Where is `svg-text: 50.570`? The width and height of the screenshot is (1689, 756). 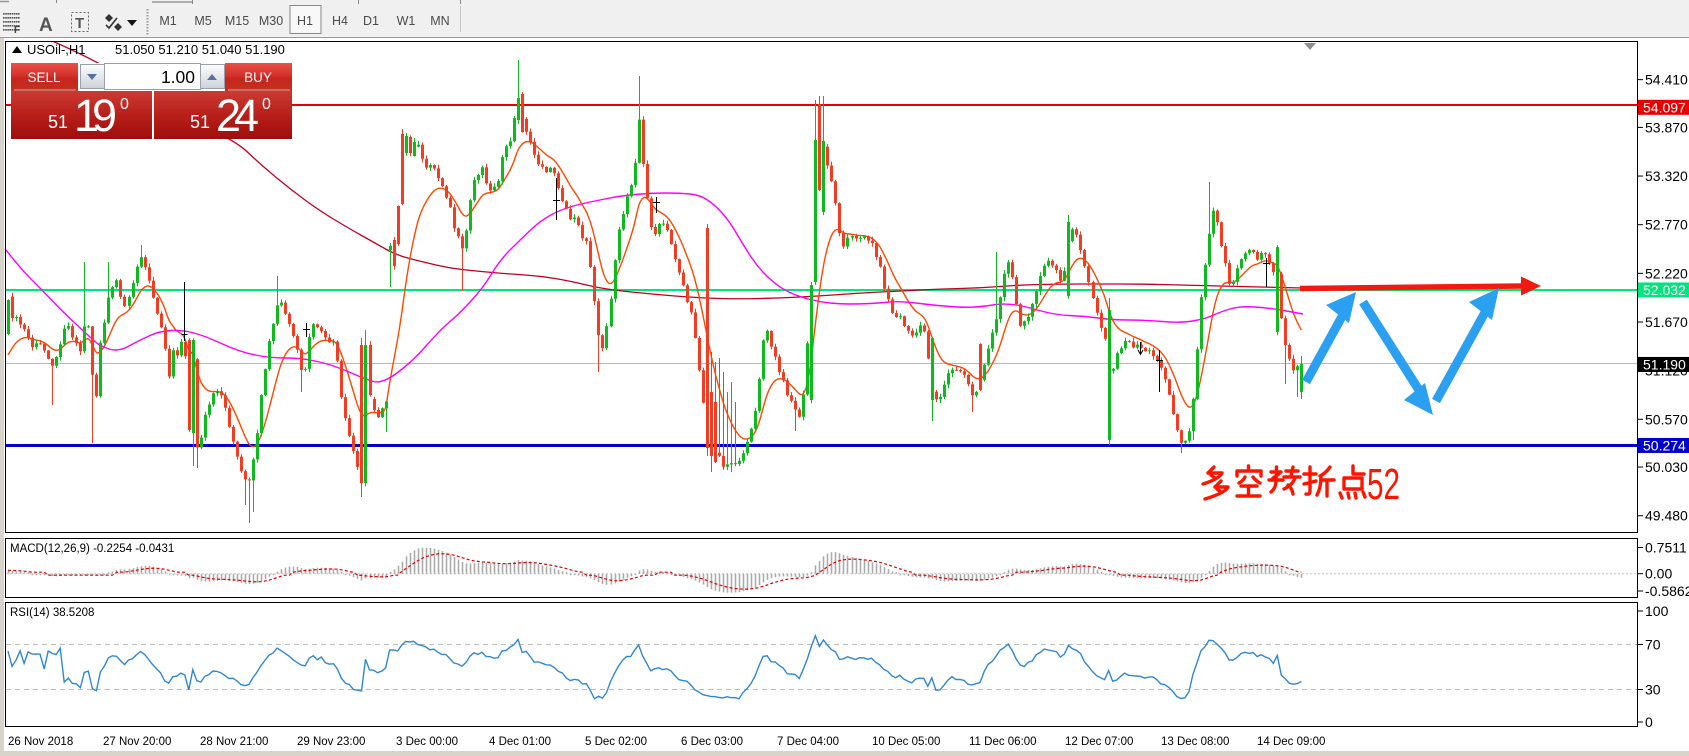
svg-text: 50.570 is located at coordinates (1666, 419).